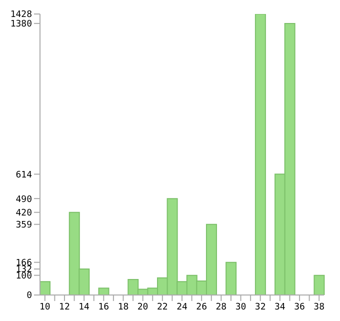 This screenshot has width=340, height=321. Describe the element at coordinates (104, 307) in the screenshot. I see `x-tick-label: 16` at that location.